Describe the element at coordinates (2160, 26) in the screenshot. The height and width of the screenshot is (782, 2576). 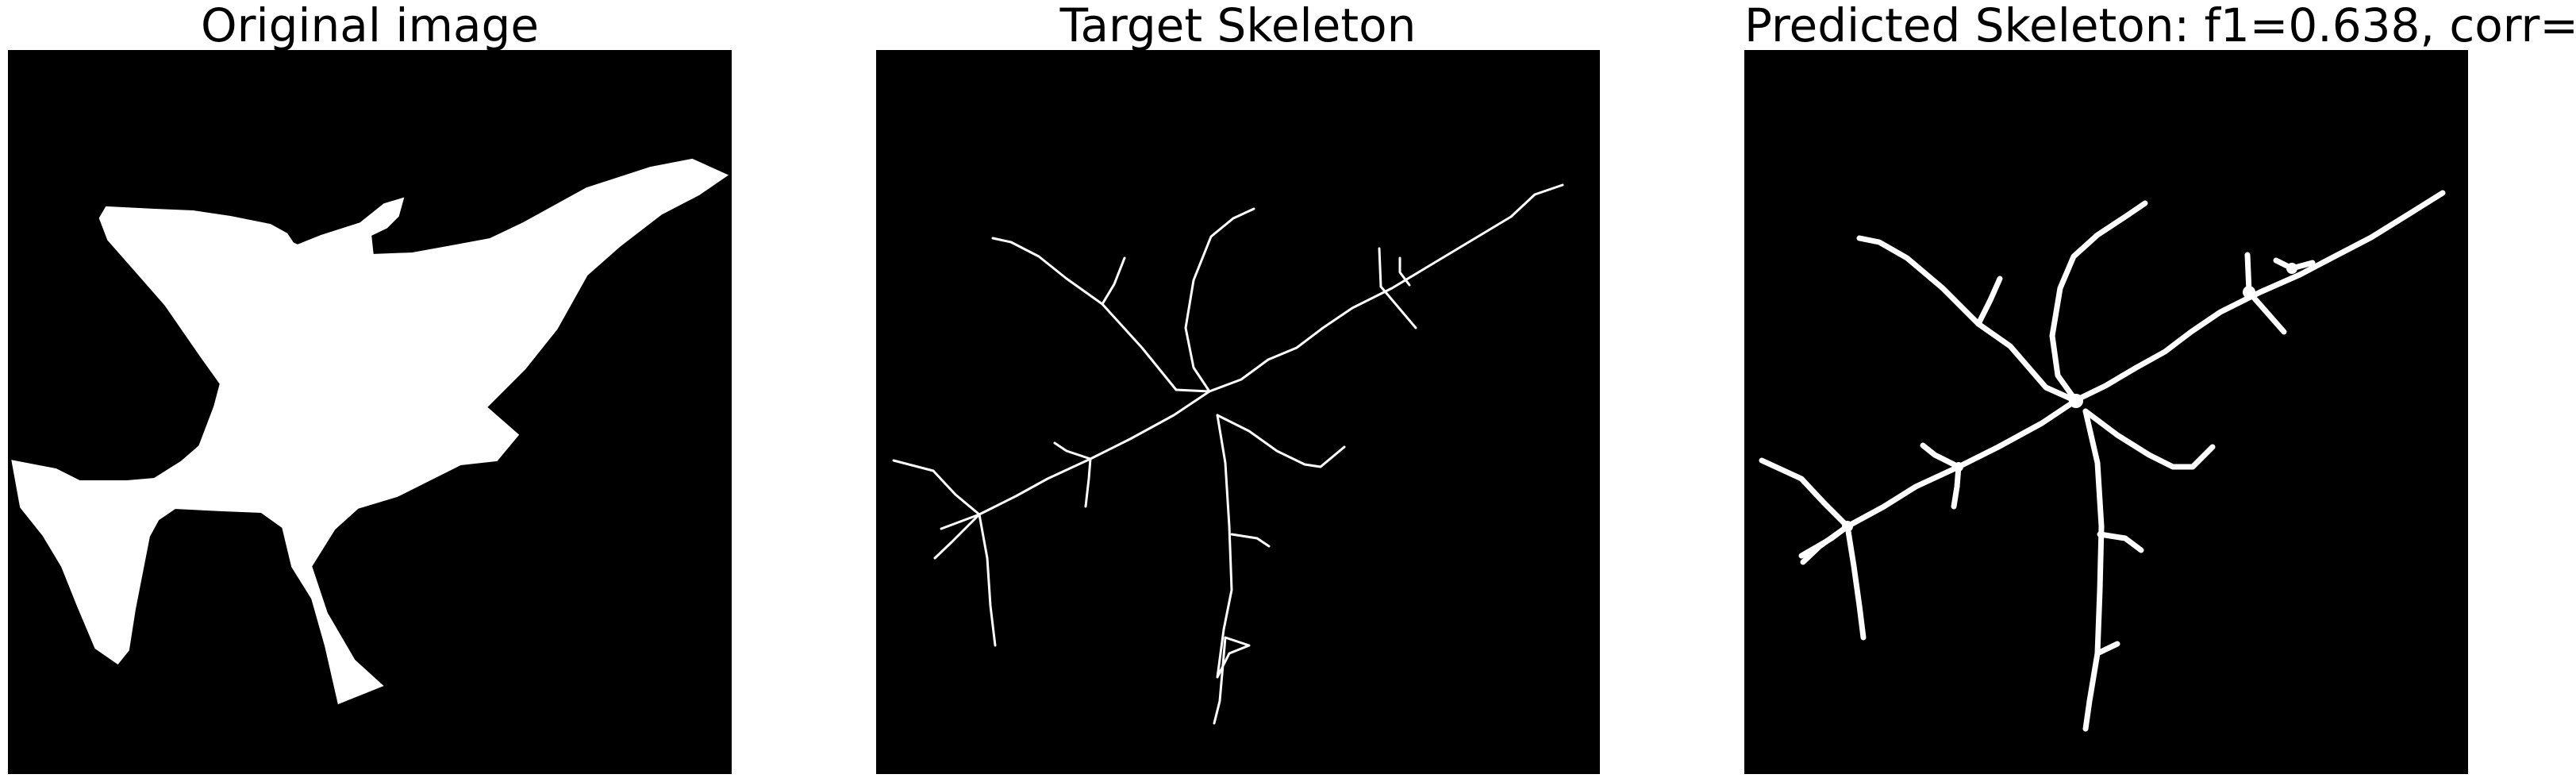
I see `panel-title-predicted: Predicted Skeleton: f1=0.638, corr=0.682` at that location.